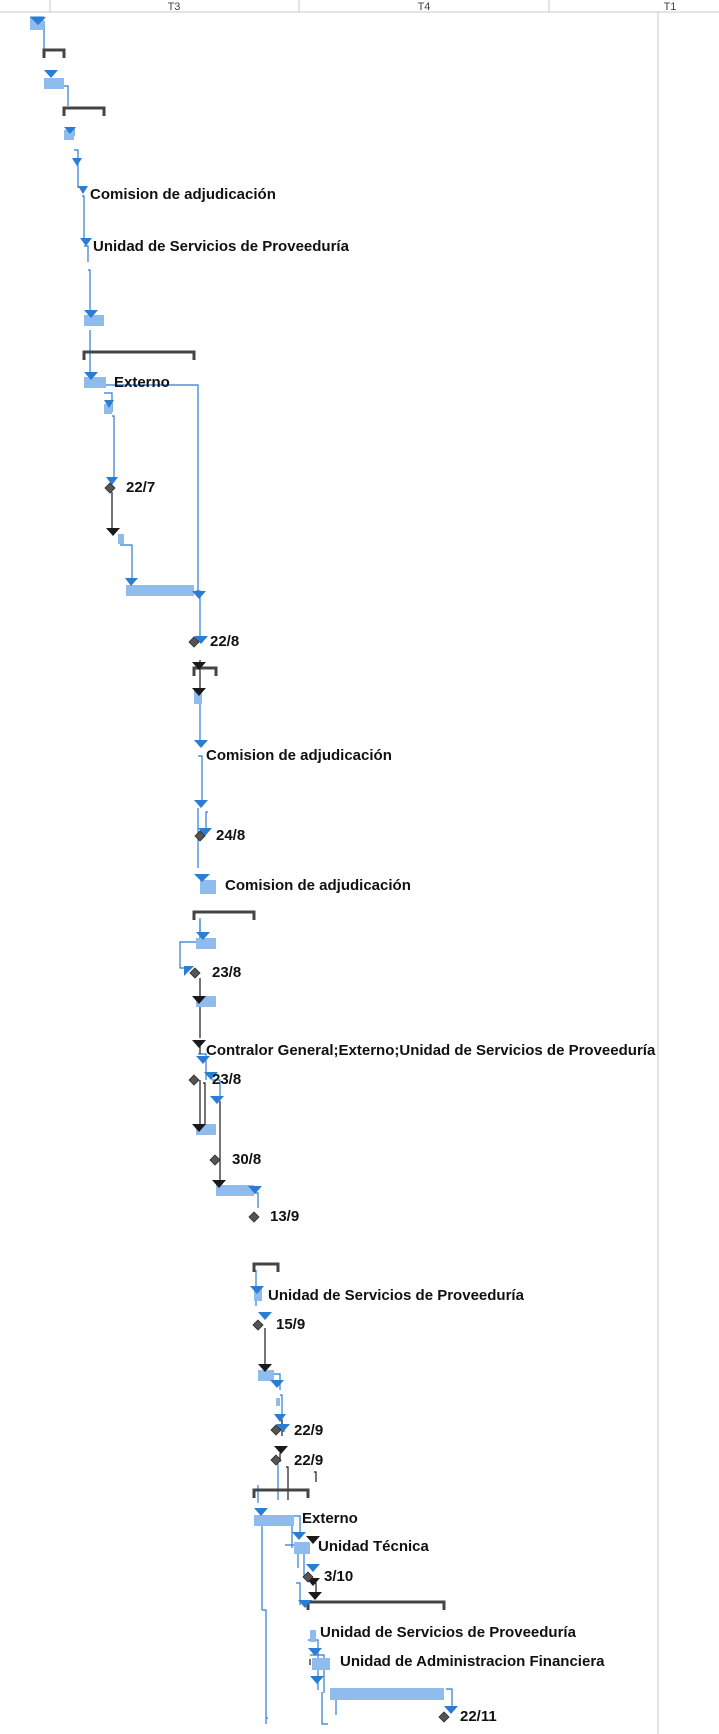 This screenshot has width=719, height=1734. I want to click on milestone-date: 22/8, so click(224, 641).